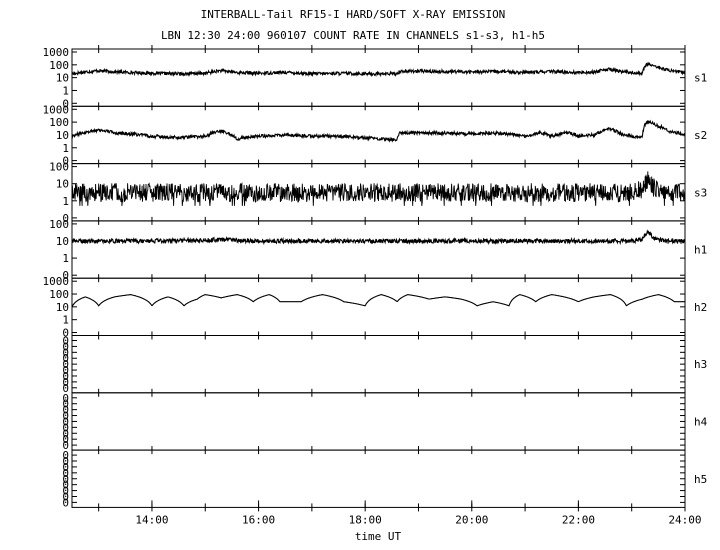 The width and height of the screenshot is (720, 550). What do you see at coordinates (700, 78) in the screenshot?
I see `channel-label-s1: s1` at bounding box center [700, 78].